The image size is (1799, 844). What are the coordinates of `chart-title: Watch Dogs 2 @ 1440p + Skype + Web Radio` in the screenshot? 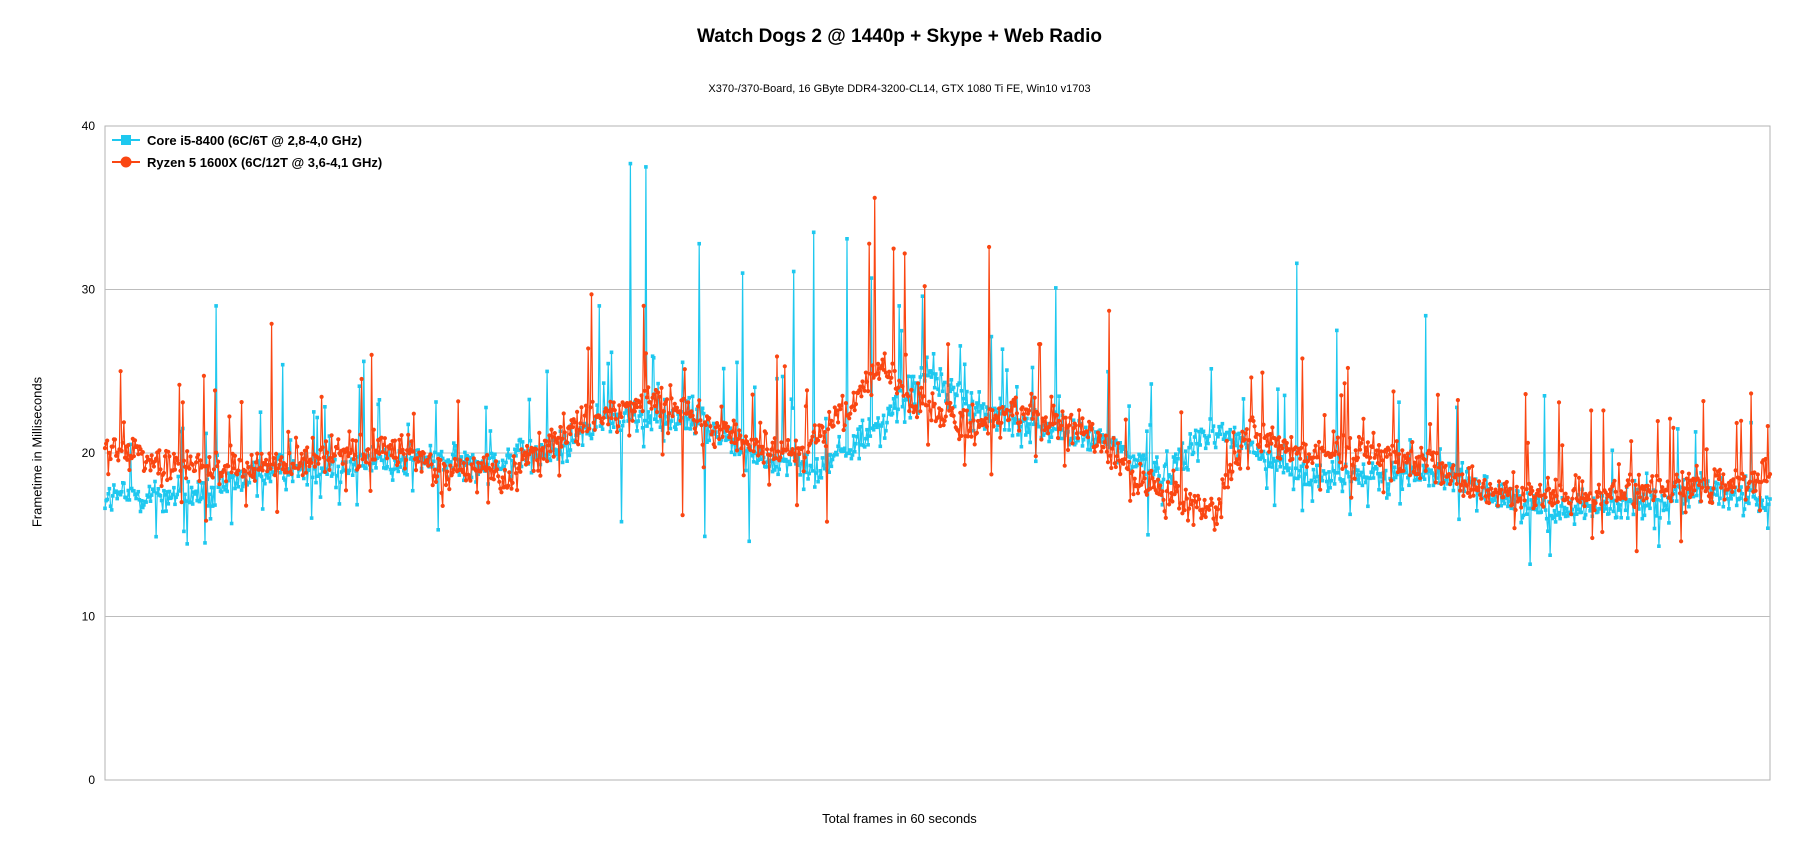 It's located at (899, 36).